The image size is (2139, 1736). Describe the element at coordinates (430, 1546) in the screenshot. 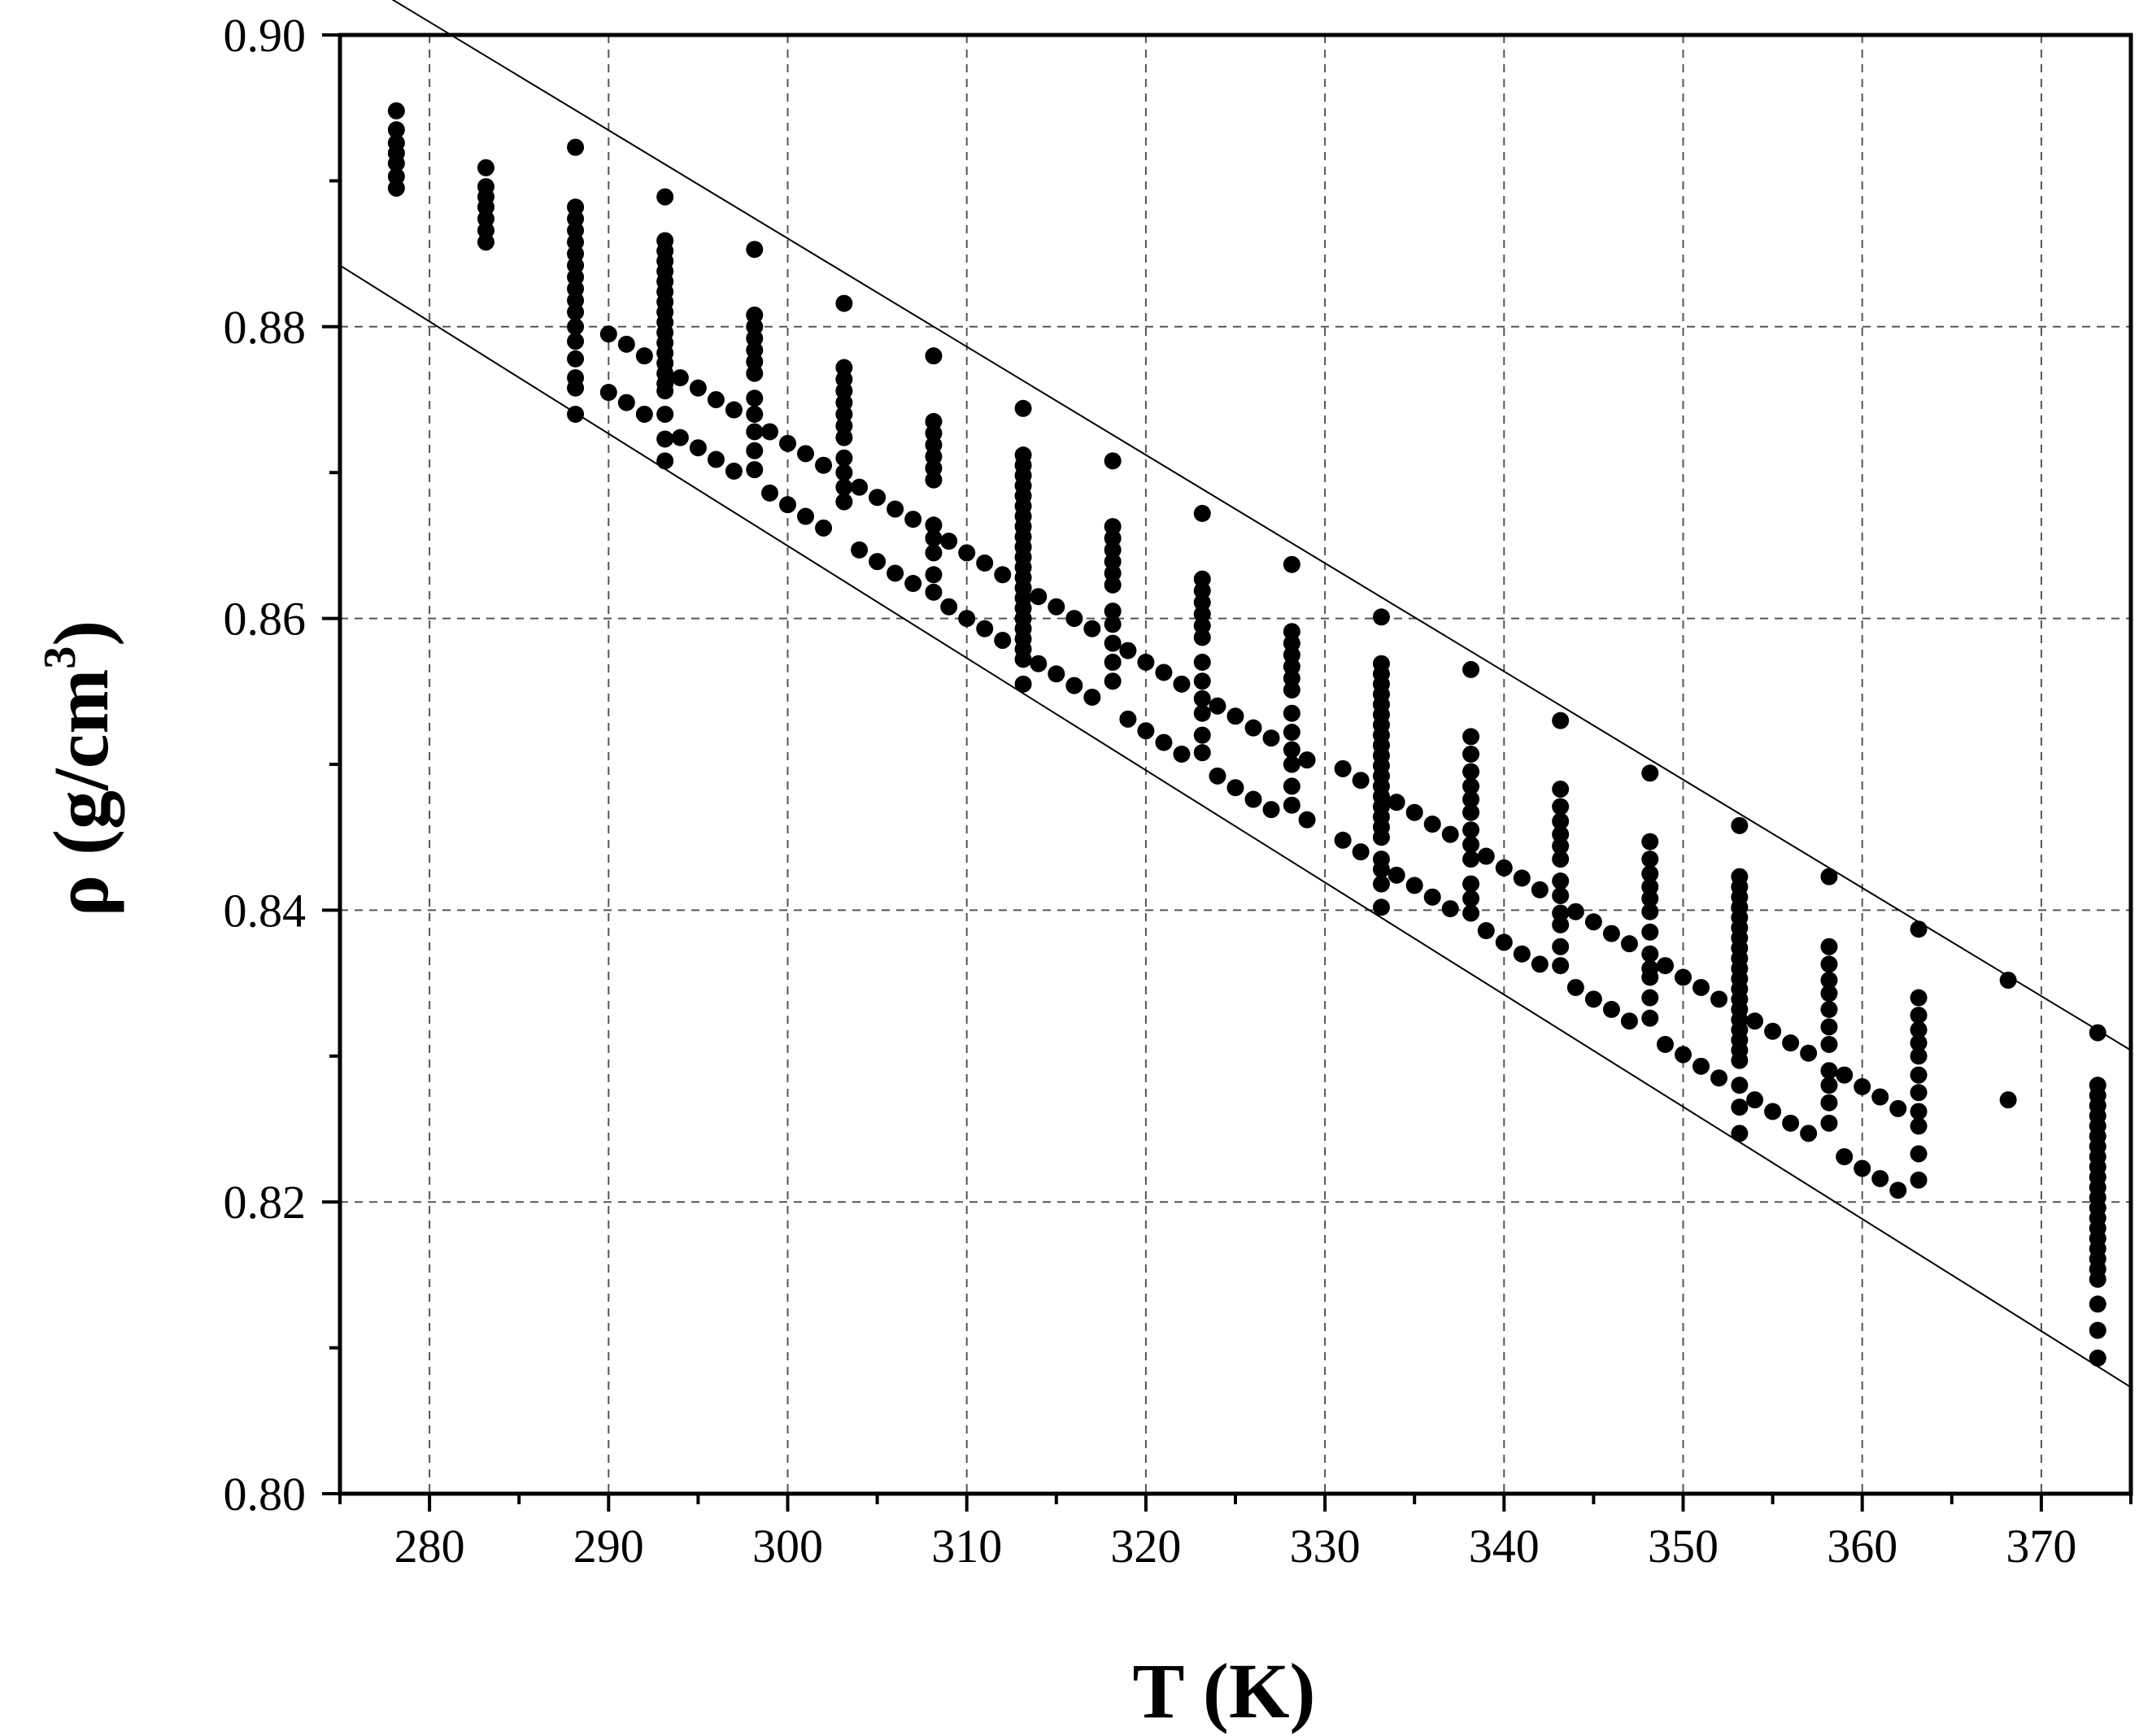

I see `x-tick-label: 280` at that location.